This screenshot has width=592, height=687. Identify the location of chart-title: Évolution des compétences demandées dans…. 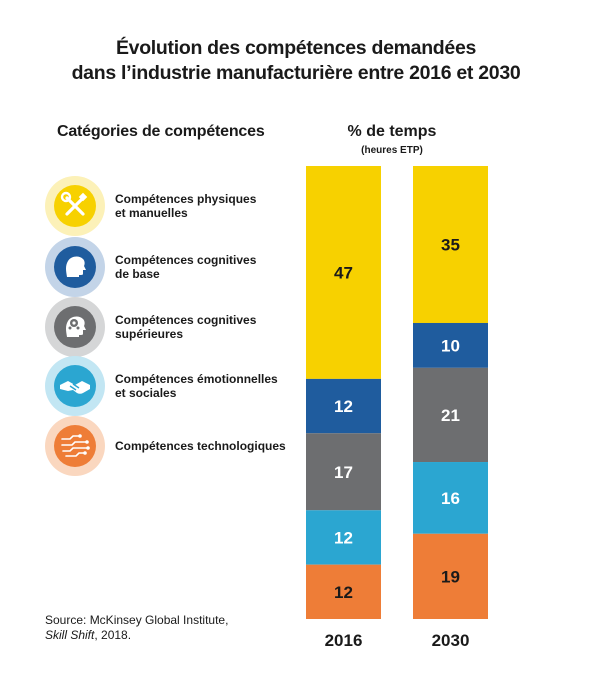
(296, 61).